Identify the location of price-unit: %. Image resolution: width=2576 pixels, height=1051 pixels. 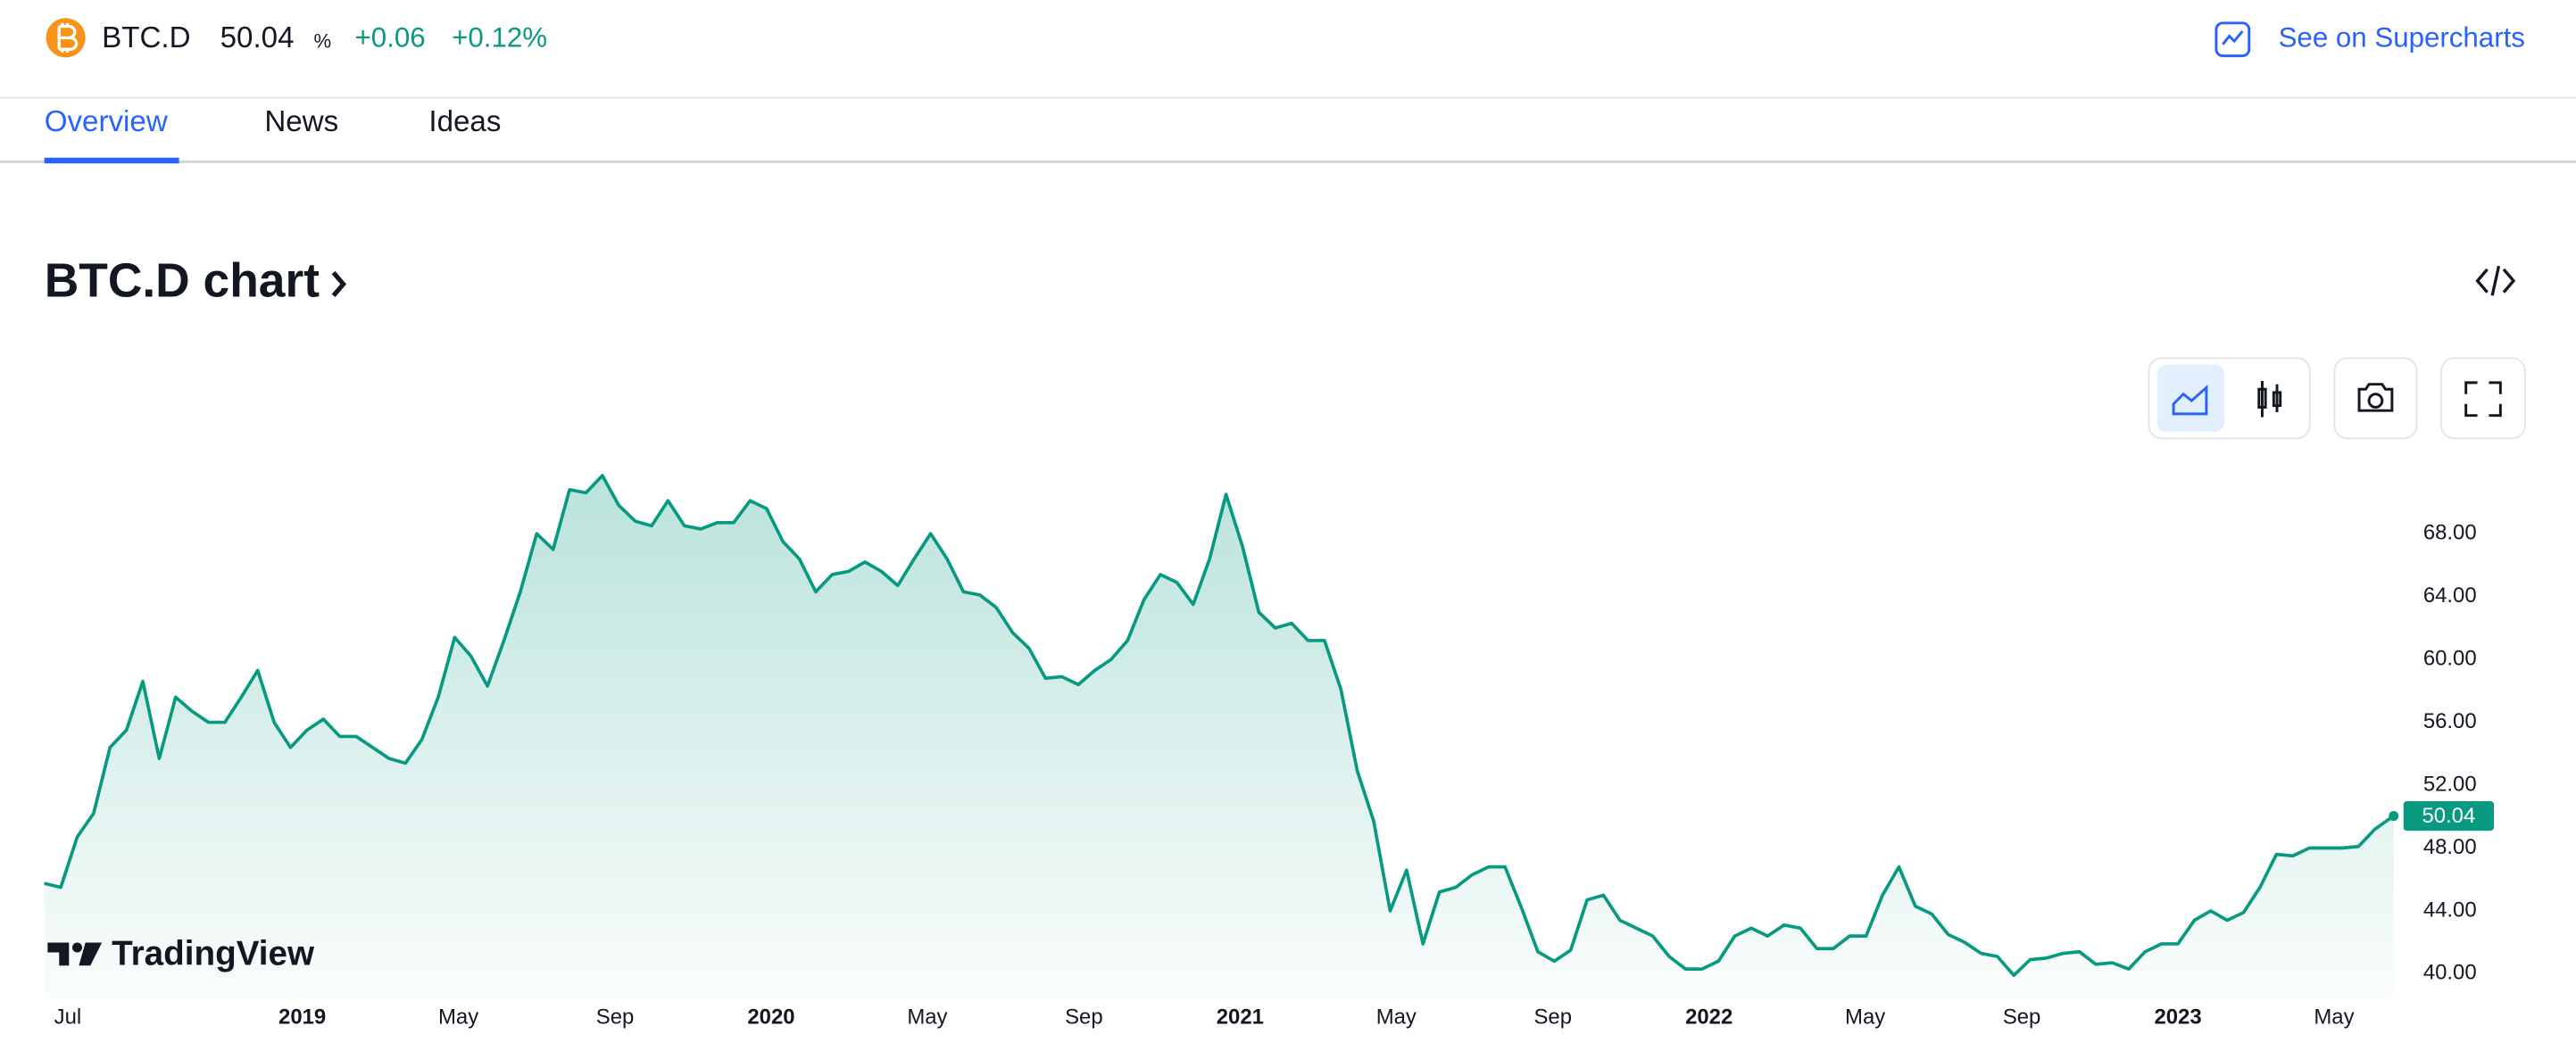
(323, 41).